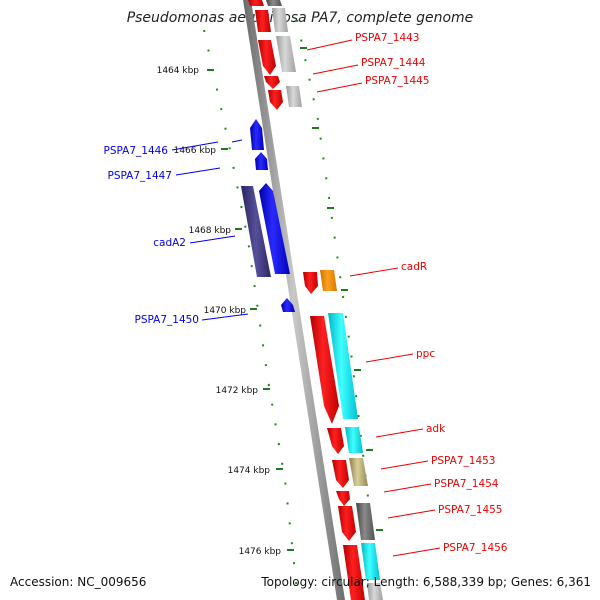  What do you see at coordinates (436, 429) in the screenshot?
I see `gene-label: adk` at bounding box center [436, 429].